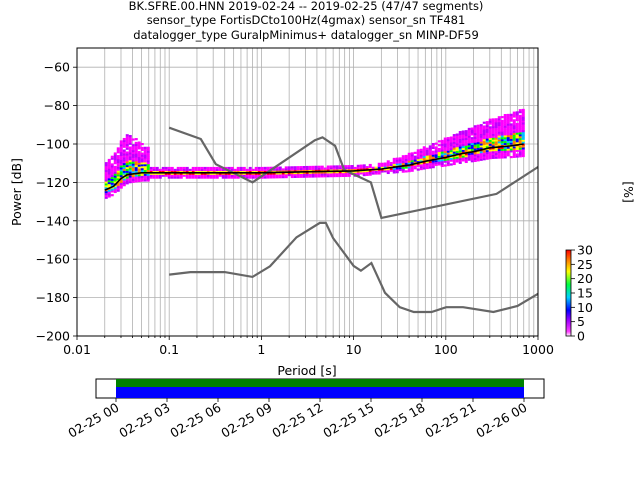 The image size is (640, 480). What do you see at coordinates (354, 349) in the screenshot?
I see `x-tick-label: 10` at bounding box center [354, 349].